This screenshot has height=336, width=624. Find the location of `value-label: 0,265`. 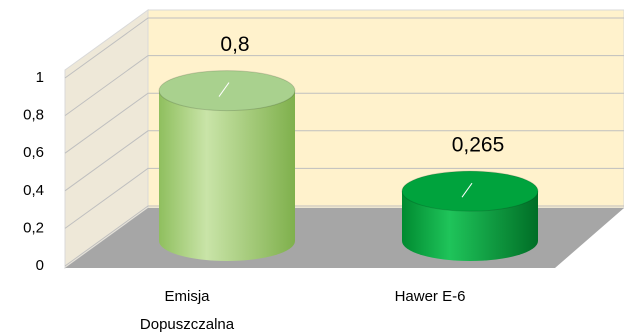

value-label: 0,265 is located at coordinates (478, 145).